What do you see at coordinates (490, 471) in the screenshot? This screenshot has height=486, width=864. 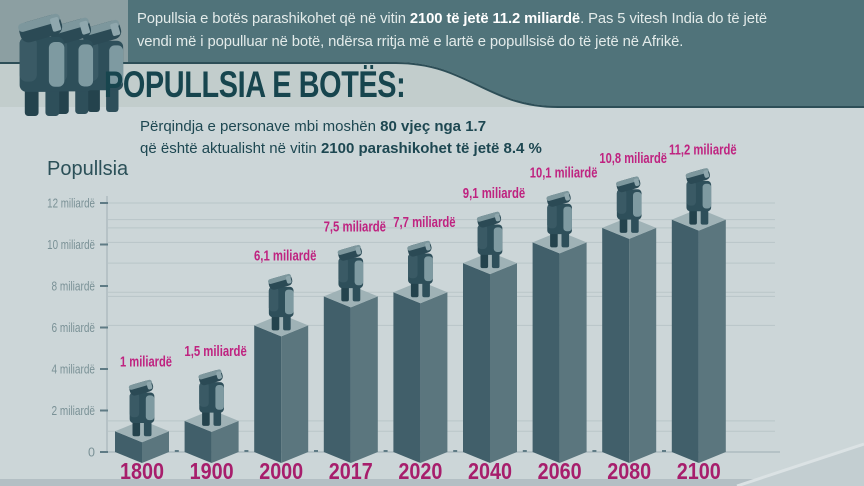 I see `year-label: 2040` at bounding box center [490, 471].